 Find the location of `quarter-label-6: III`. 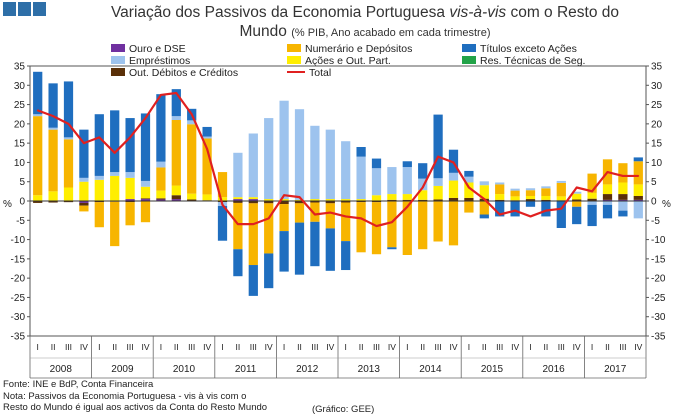

quarter-label-6: III is located at coordinates (130, 347).